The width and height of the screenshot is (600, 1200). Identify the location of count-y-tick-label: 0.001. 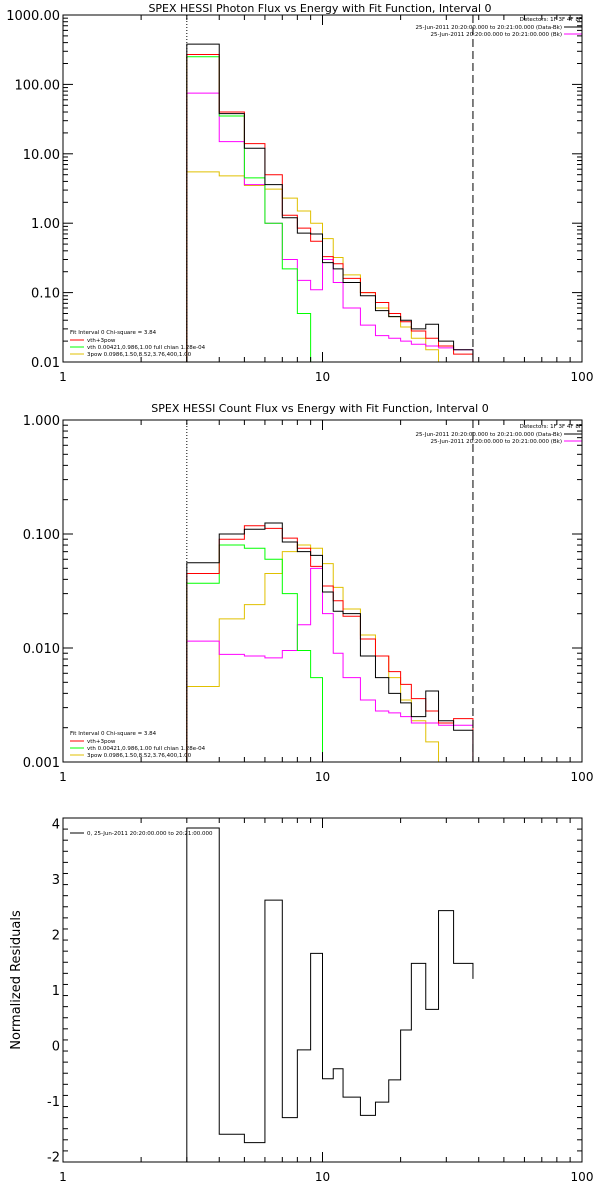
(41, 763).